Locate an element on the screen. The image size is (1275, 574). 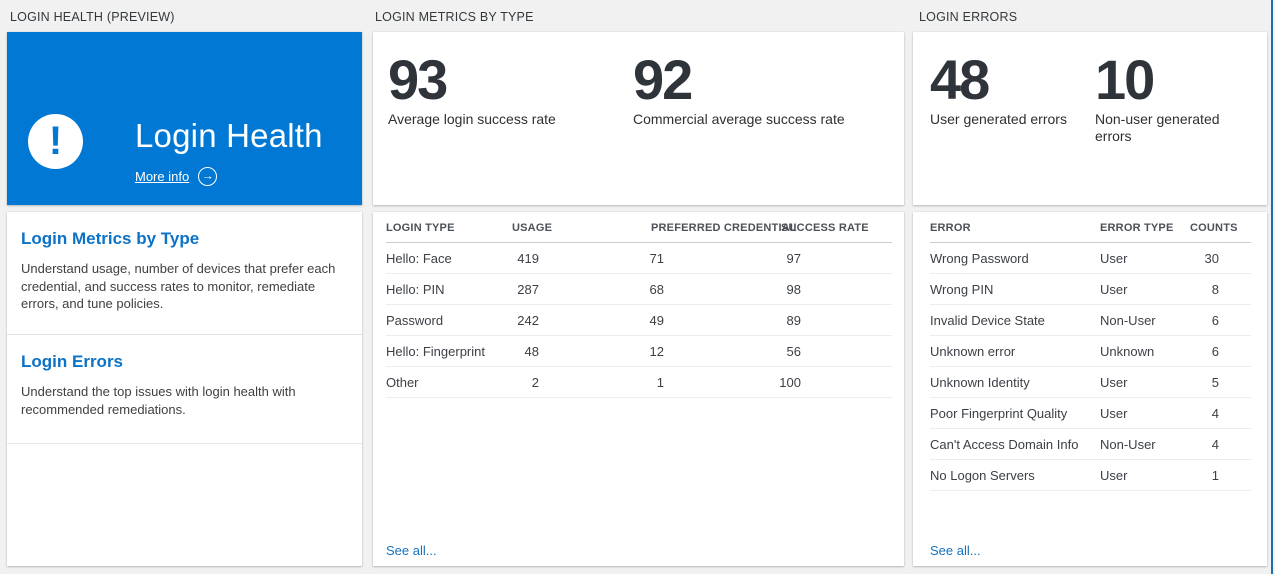
cell-error: Poor Fingerprint Quality is located at coordinates (999, 413).